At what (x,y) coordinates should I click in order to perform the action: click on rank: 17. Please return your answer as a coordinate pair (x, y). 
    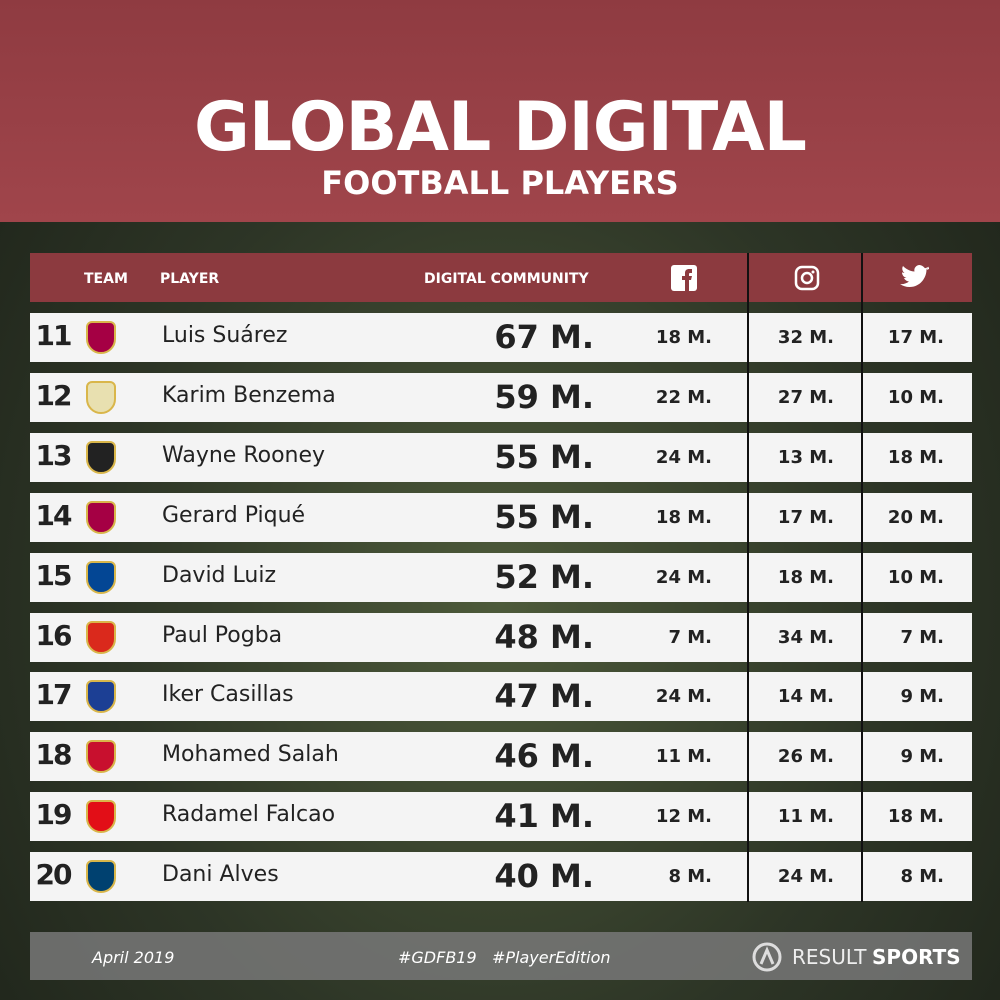
    Looking at the image, I should click on (54, 695).